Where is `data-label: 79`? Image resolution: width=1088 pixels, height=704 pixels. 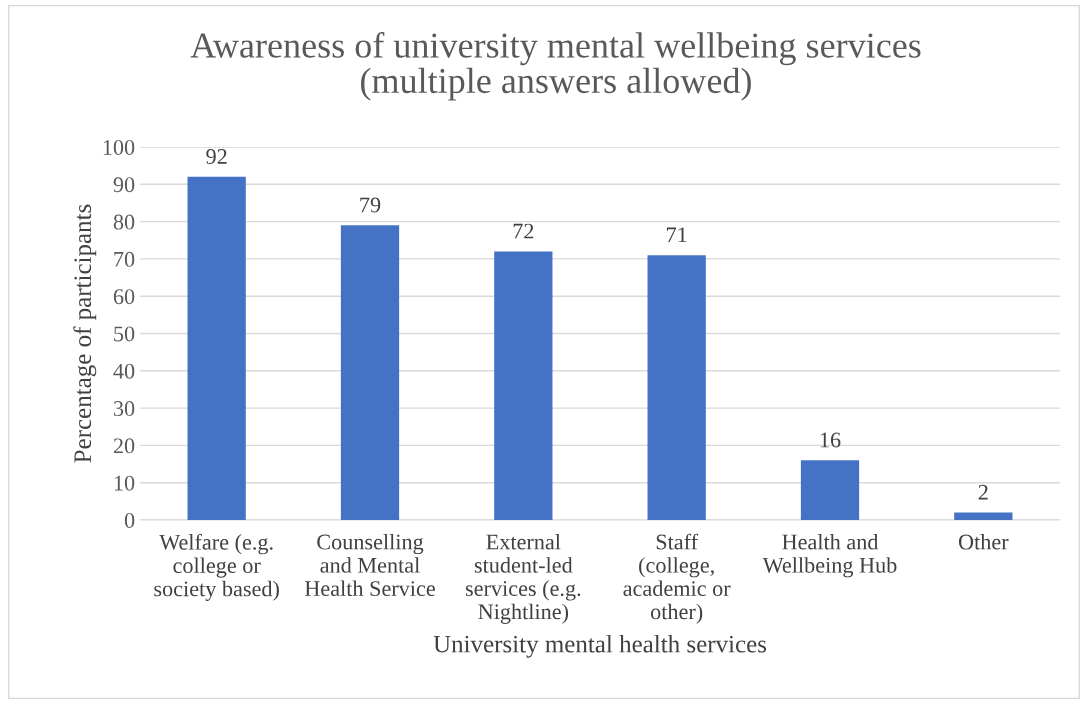 data-label: 79 is located at coordinates (370, 205).